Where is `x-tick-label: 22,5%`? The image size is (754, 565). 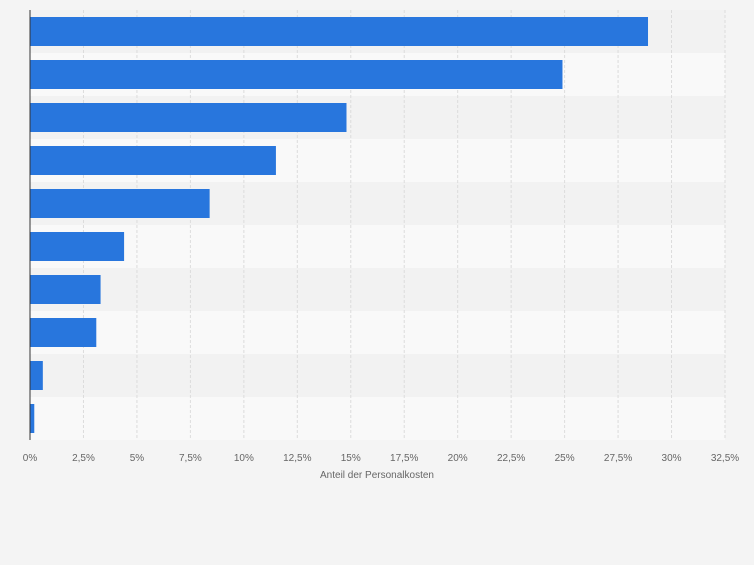
x-tick-label: 22,5% is located at coordinates (511, 458).